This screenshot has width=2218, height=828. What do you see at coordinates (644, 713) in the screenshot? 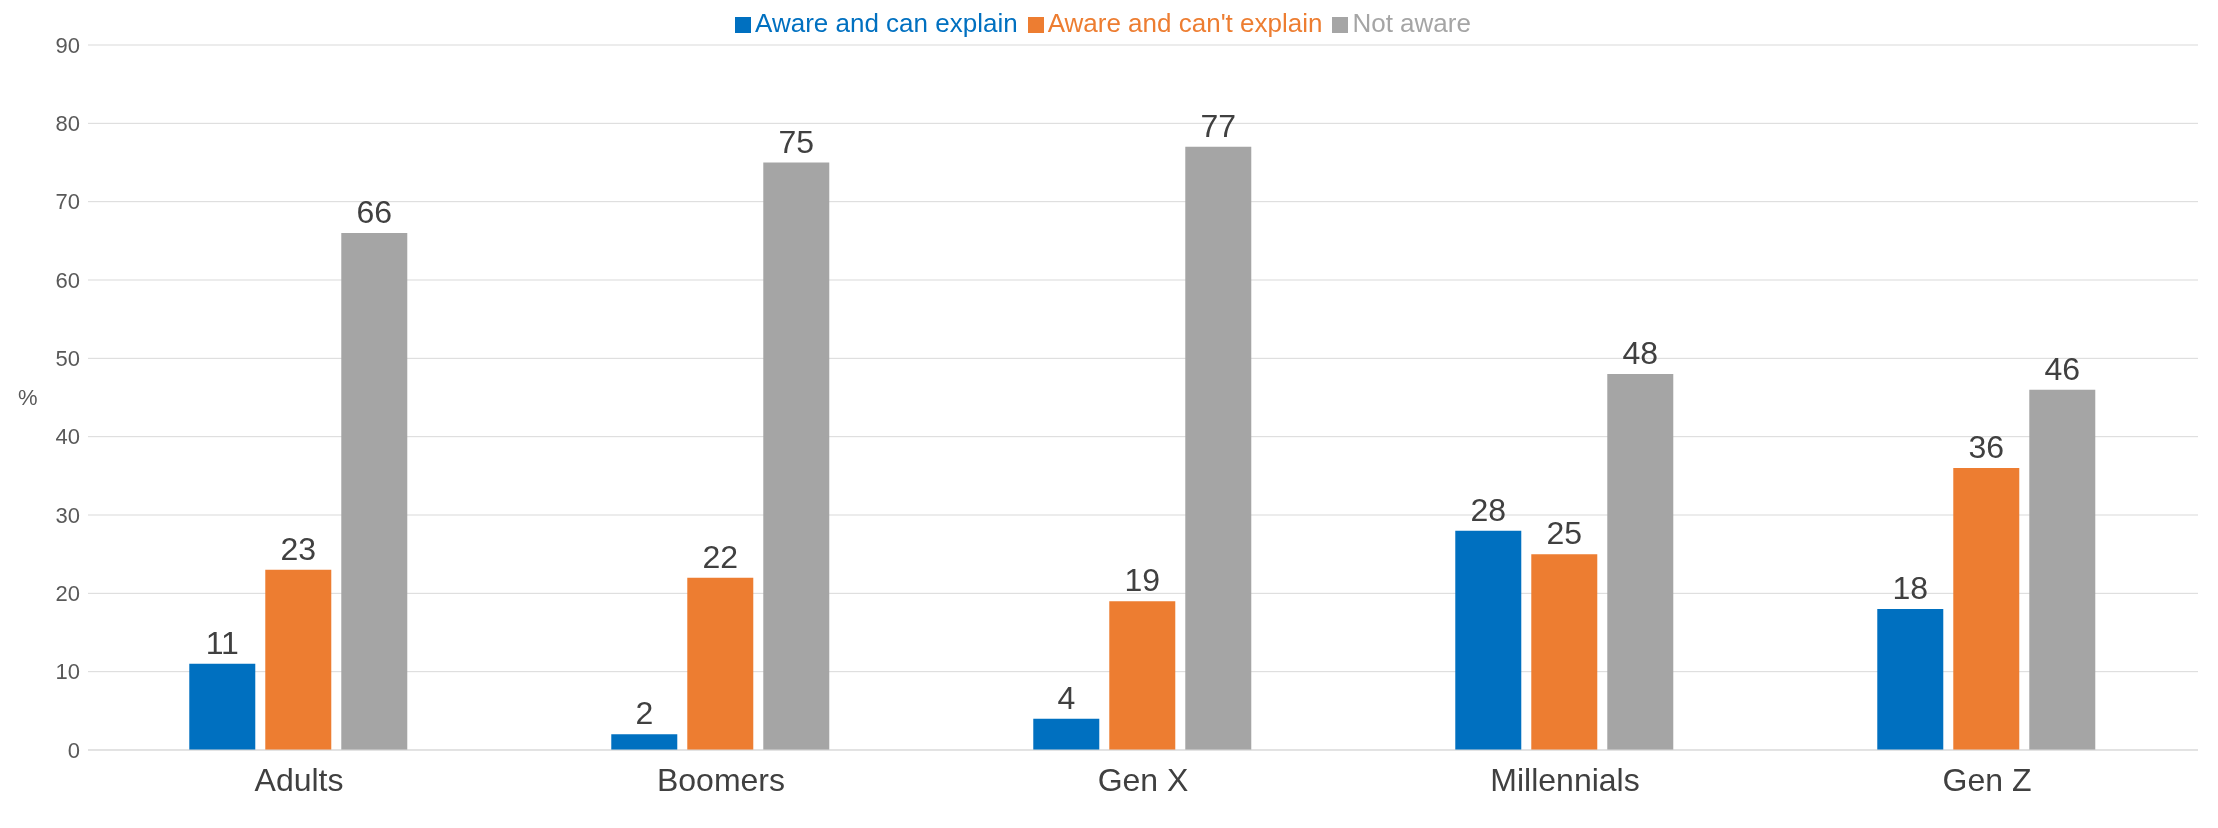
I see `data-label: 2` at bounding box center [644, 713].